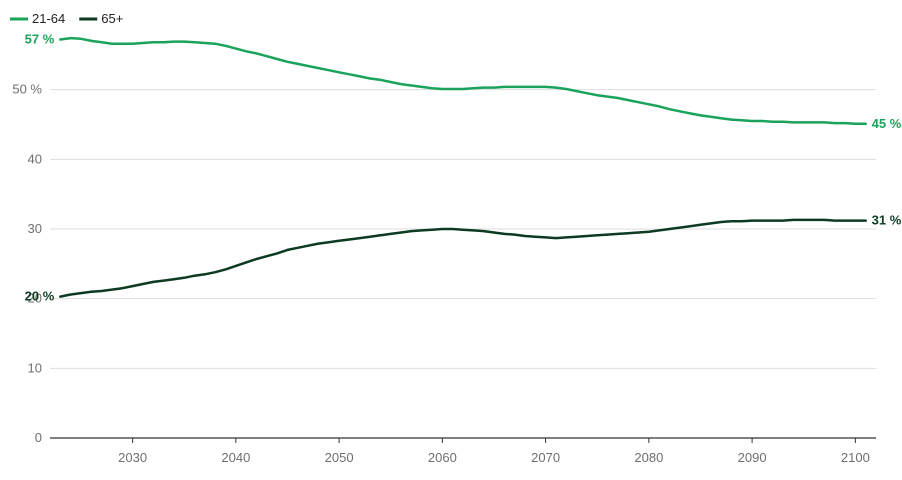  I want to click on x-tick-label: 2050, so click(339, 457).